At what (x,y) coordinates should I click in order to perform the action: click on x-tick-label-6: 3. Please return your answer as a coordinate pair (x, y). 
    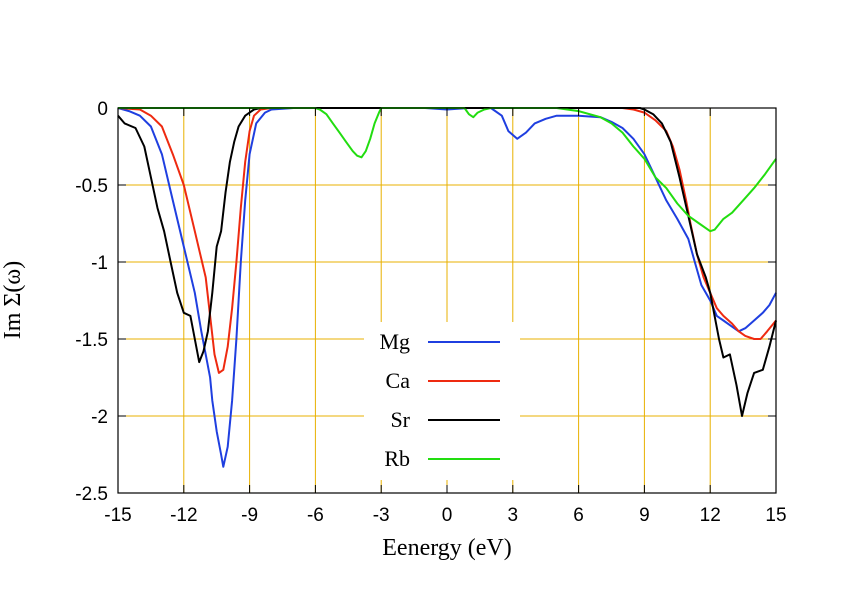
    Looking at the image, I should click on (513, 515).